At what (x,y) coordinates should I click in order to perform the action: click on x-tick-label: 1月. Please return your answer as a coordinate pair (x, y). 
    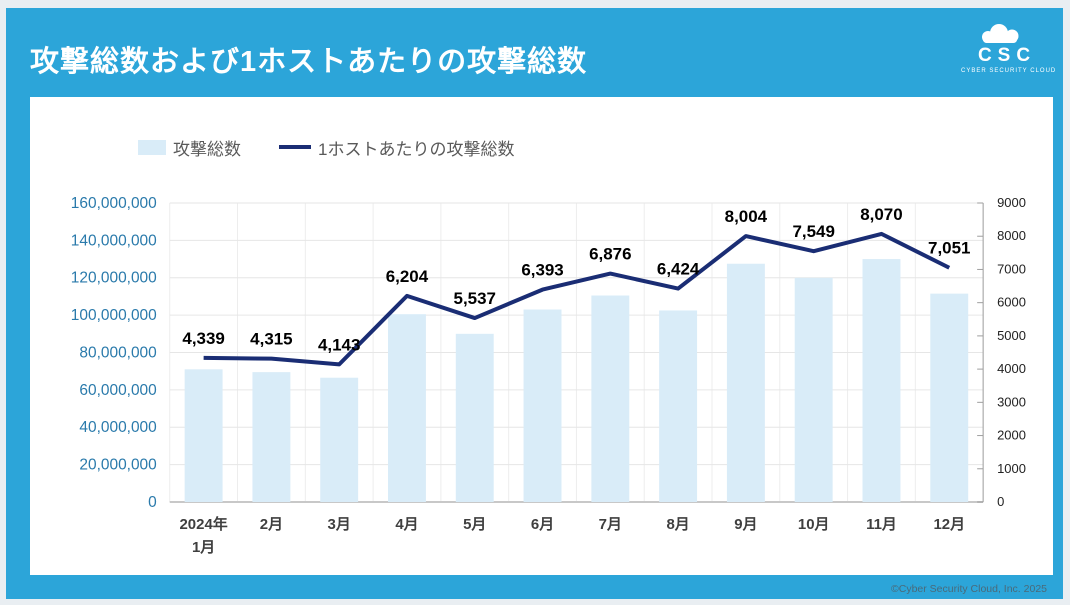
    Looking at the image, I should click on (203, 547).